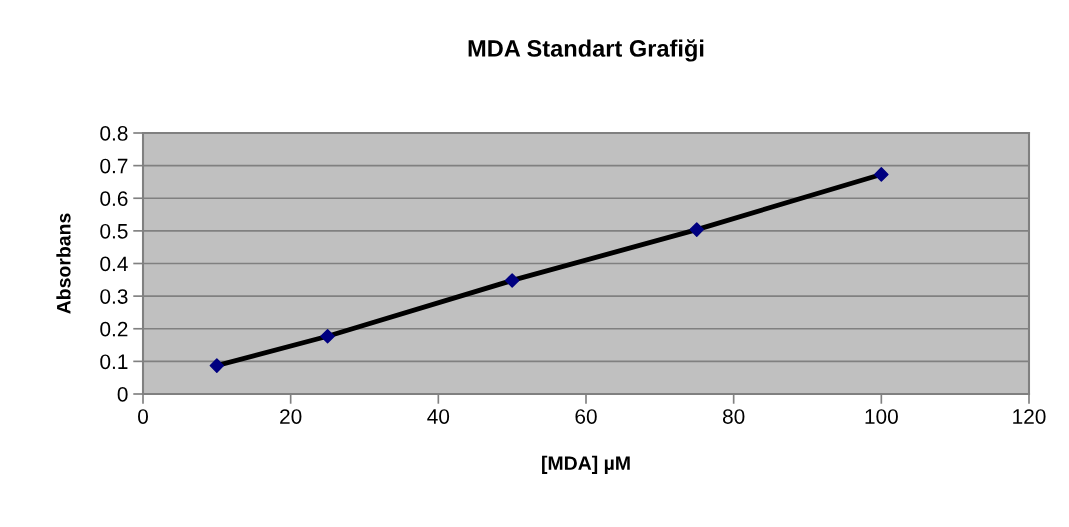  Describe the element at coordinates (114, 198) in the screenshot. I see `y-tick-label: 0.6` at that location.